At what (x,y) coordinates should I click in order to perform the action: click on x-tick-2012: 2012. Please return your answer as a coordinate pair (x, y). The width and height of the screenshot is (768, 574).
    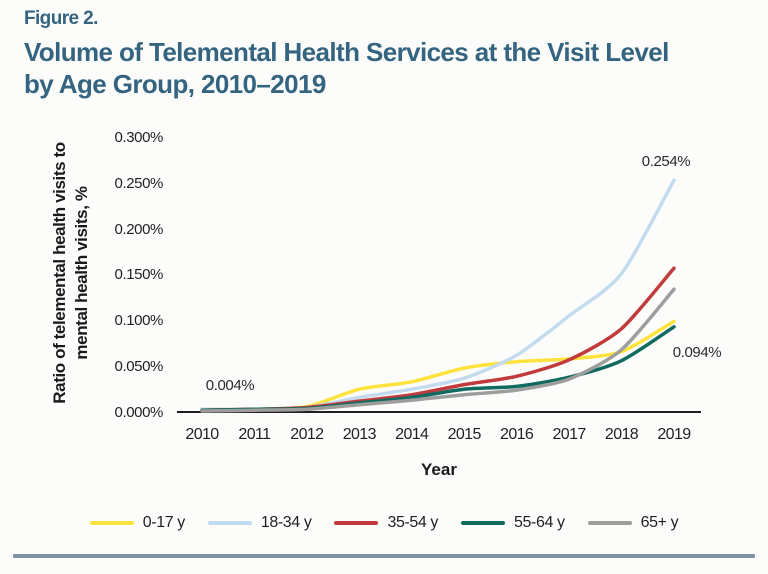
    Looking at the image, I should click on (307, 434).